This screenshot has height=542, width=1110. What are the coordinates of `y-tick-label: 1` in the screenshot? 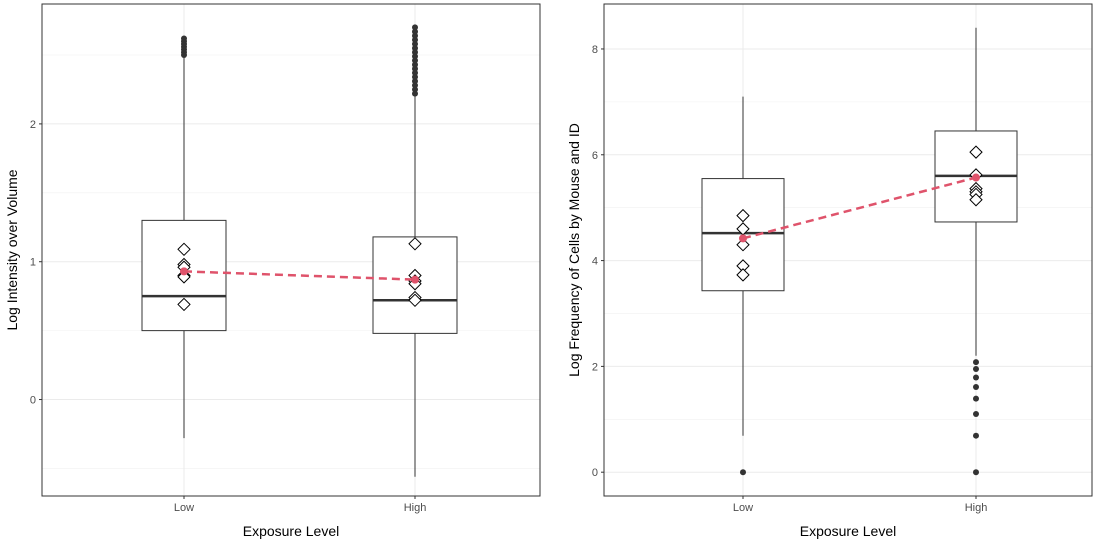 It's located at (33, 263).